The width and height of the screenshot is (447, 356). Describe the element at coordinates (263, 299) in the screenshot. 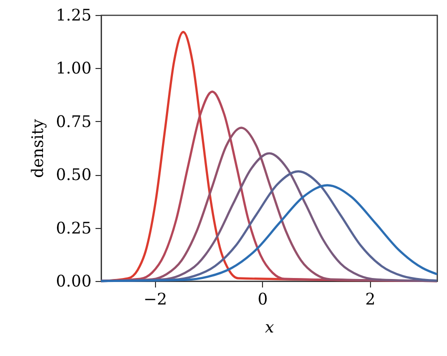

I see `x-tick-label: 0` at that location.